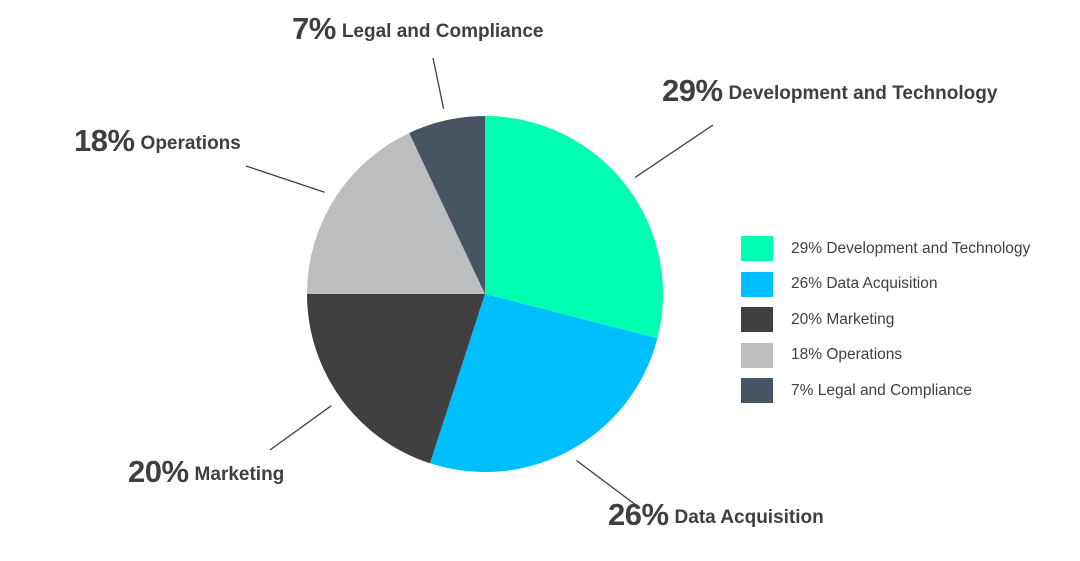 This screenshot has height=561, width=1080. Describe the element at coordinates (911, 248) in the screenshot. I see `legend-label: 29% Development and Technology` at that location.